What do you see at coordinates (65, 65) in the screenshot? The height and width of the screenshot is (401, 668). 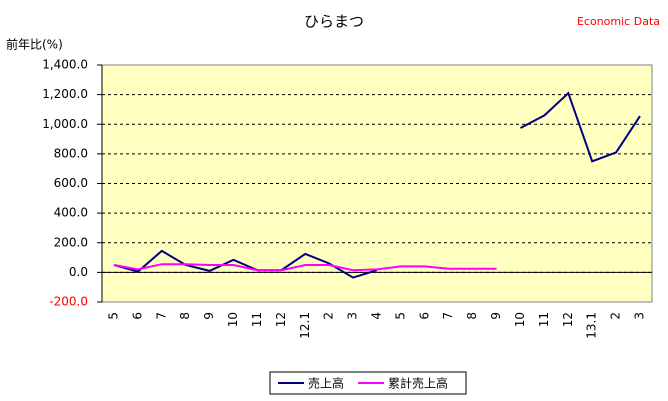 I see `y-tick-label: 1,400.0` at bounding box center [65, 65].